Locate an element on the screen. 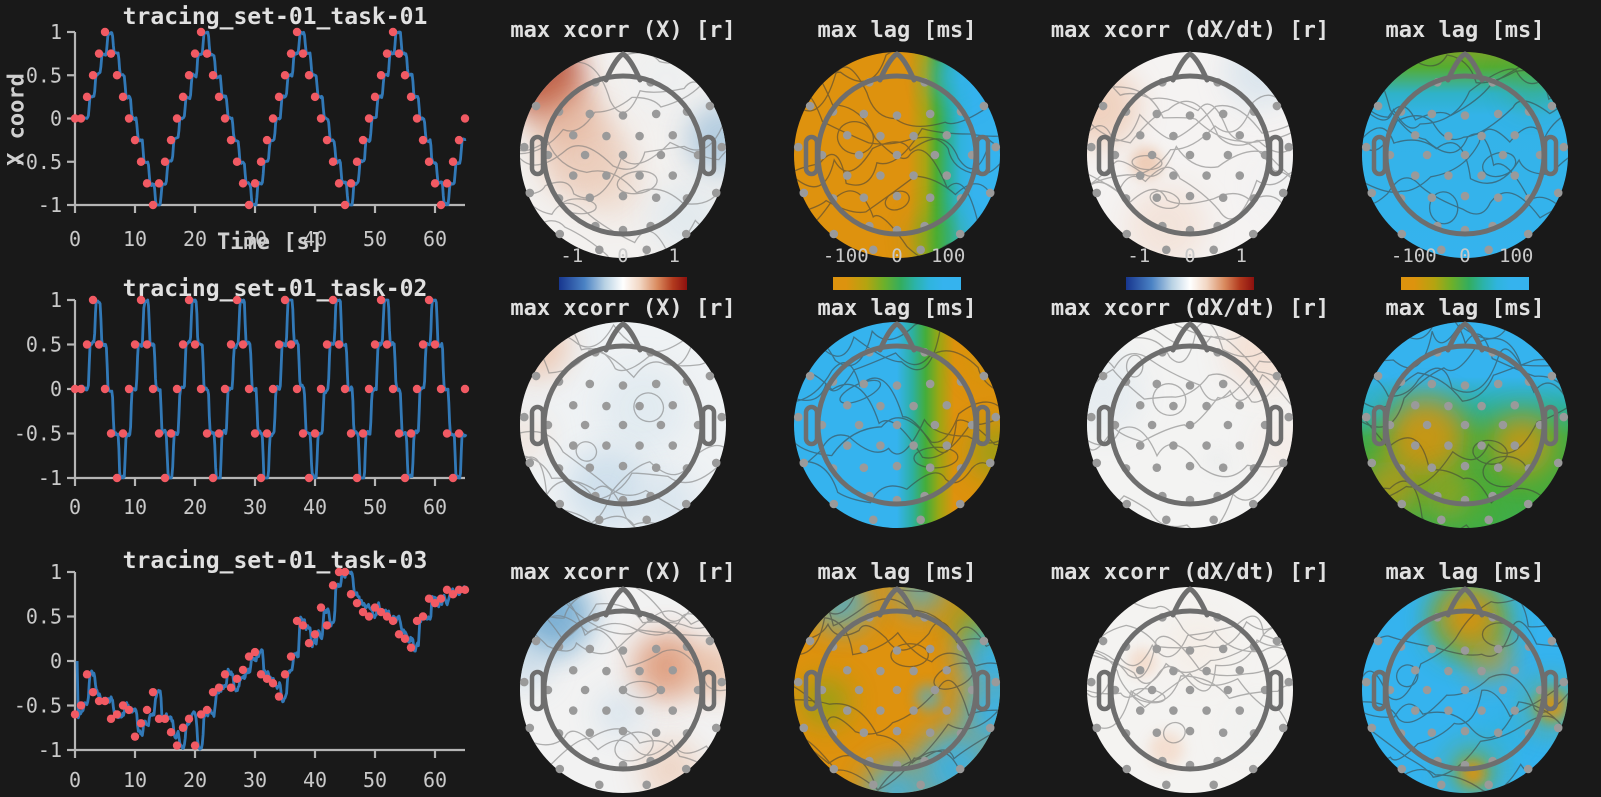 The image size is (1601, 797). topomap-r2-lag-dxdt is located at coordinates (1465, 424).